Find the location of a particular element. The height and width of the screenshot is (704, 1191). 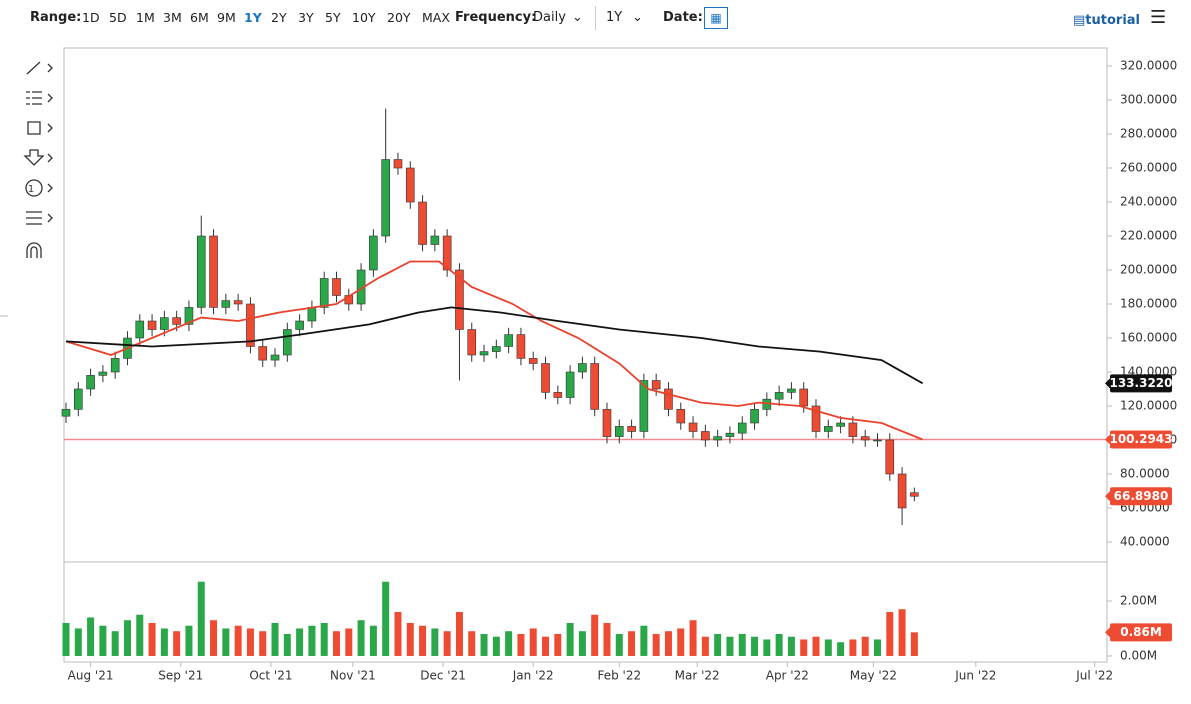

range-option: 3Y is located at coordinates (306, 17).